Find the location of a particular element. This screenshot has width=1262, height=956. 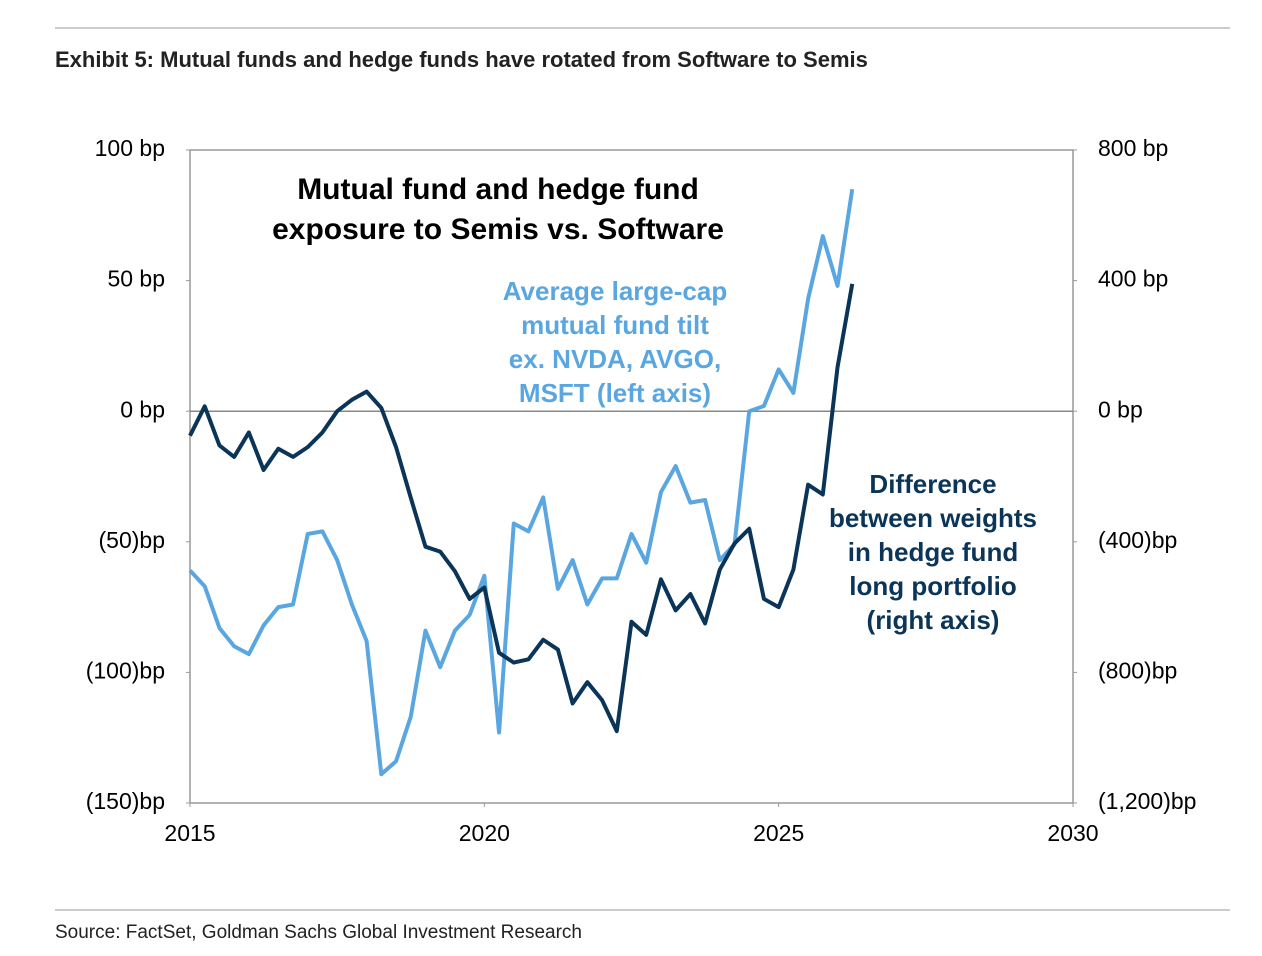

annotation: between weights is located at coordinates (933, 518).